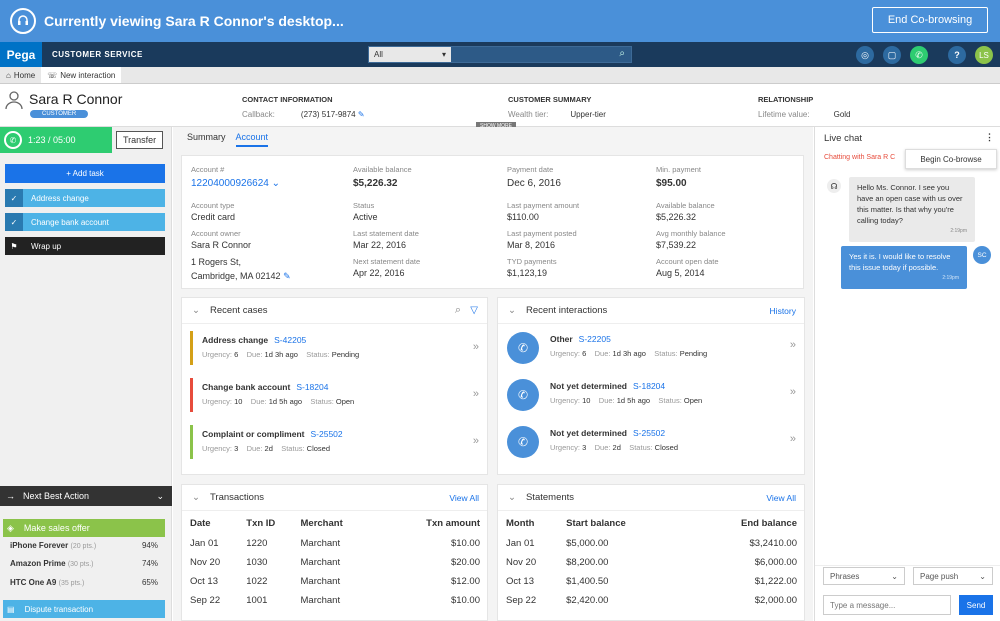 Image resolution: width=1000 pixels, height=621 pixels. Describe the element at coordinates (786, 99) in the screenshot. I see `relationship-heading: RELATIONSHIP` at that location.